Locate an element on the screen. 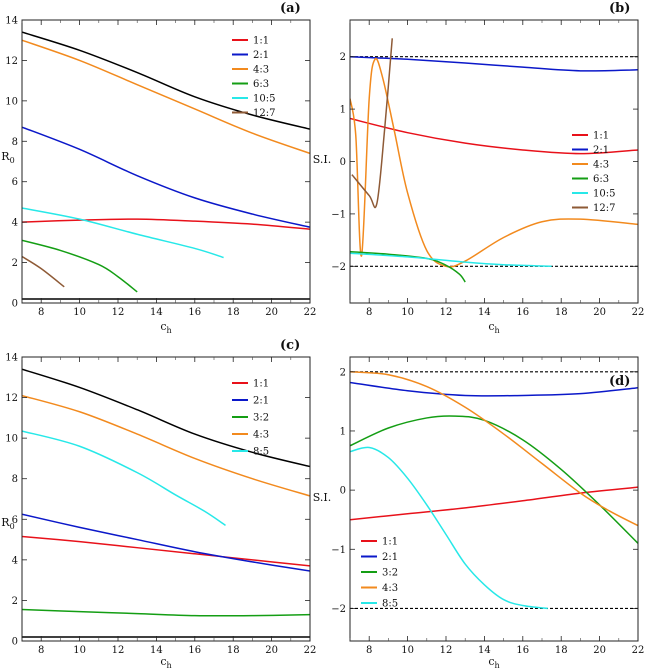 The height and width of the screenshot is (672, 645). legend-label: 12:7 is located at coordinates (264, 113).